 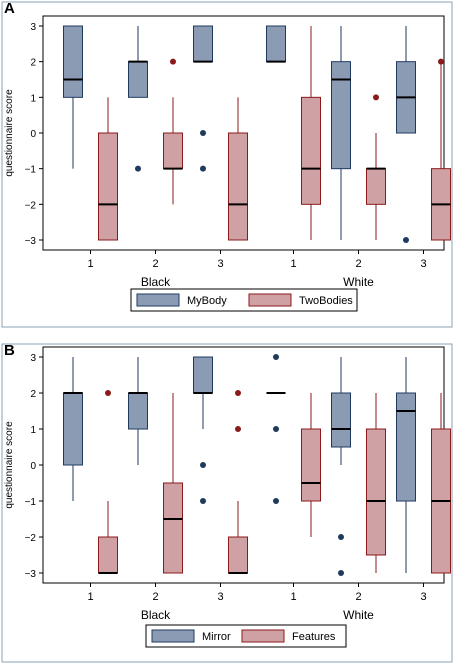 I want to click on legend-label-2: TwoBodies, so click(x=326, y=301).